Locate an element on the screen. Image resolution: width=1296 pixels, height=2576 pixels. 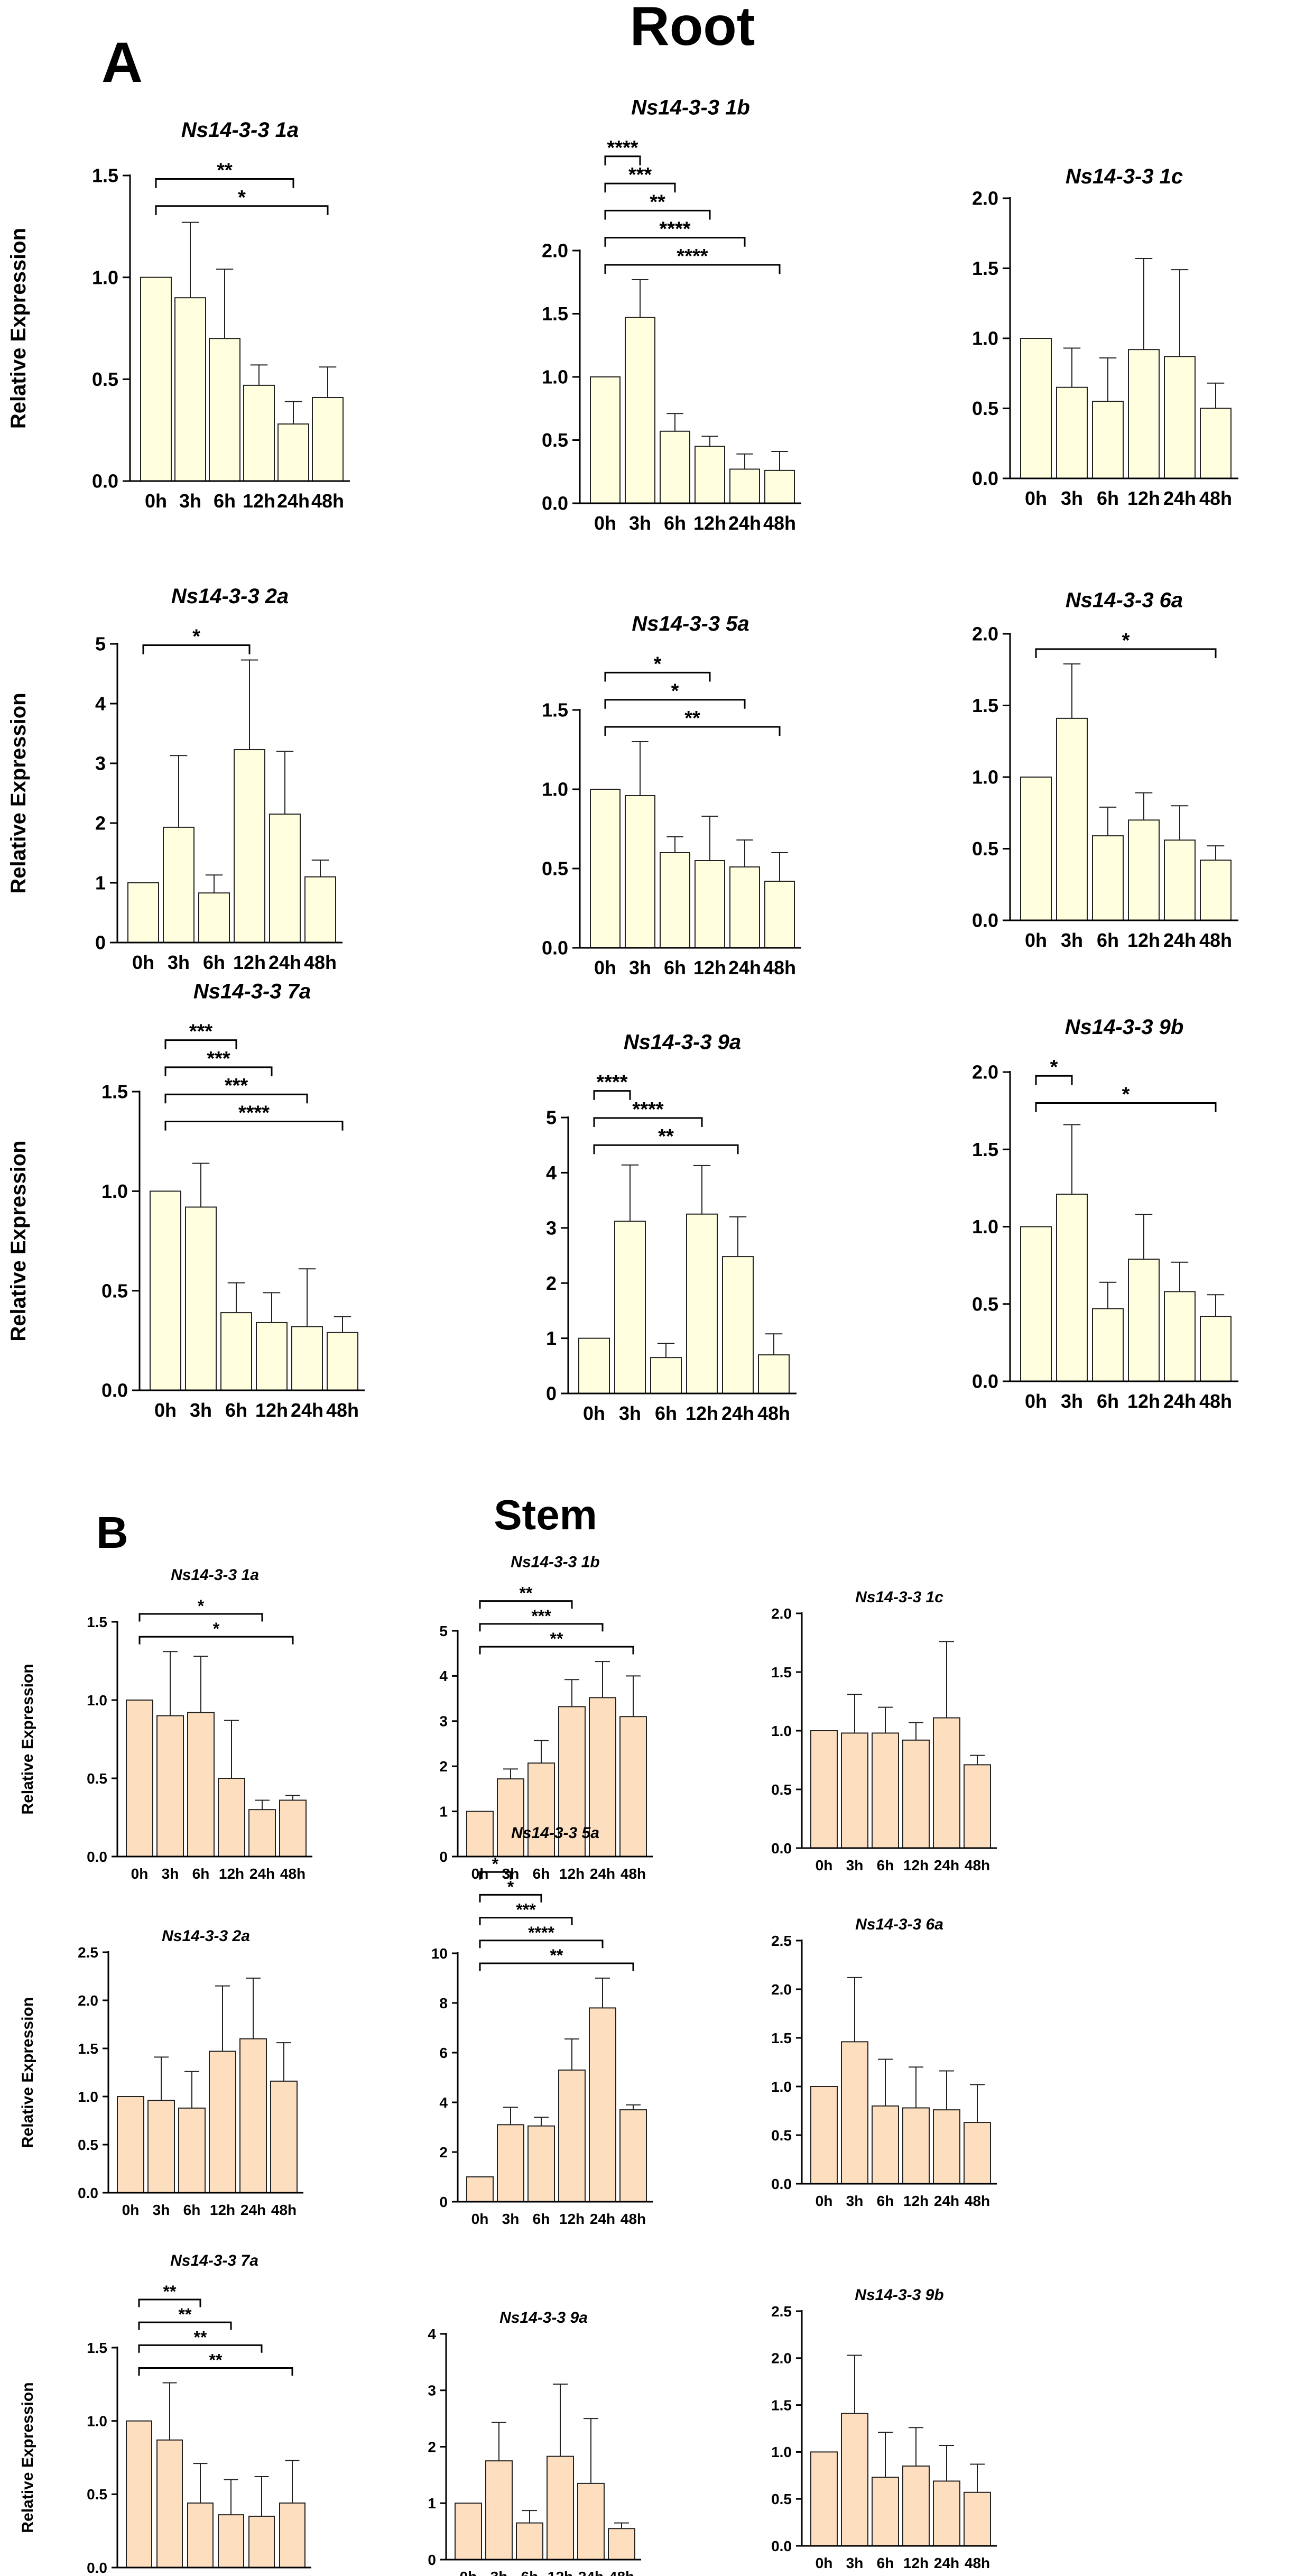
stem-panel-6-ytick-label: 0.0 is located at coordinates (781, 2184).